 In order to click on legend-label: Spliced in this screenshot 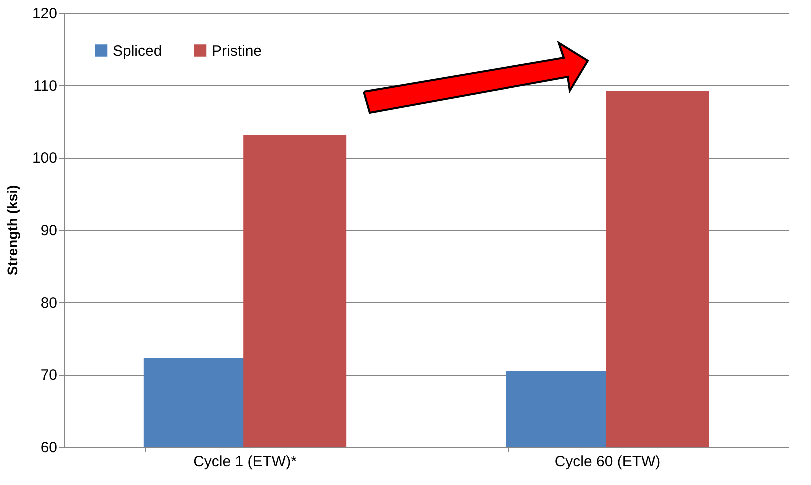, I will do `click(137, 51)`.